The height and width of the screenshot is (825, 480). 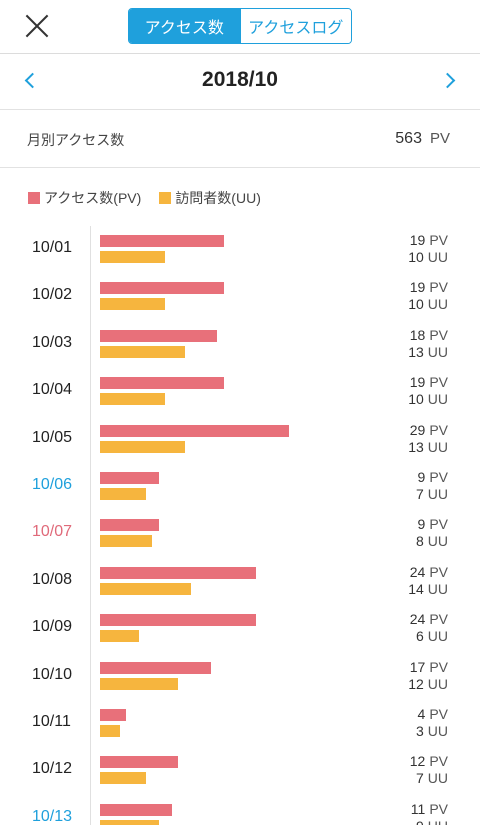 I want to click on row-values: 12 PV 7 UU, so click(x=429, y=770).